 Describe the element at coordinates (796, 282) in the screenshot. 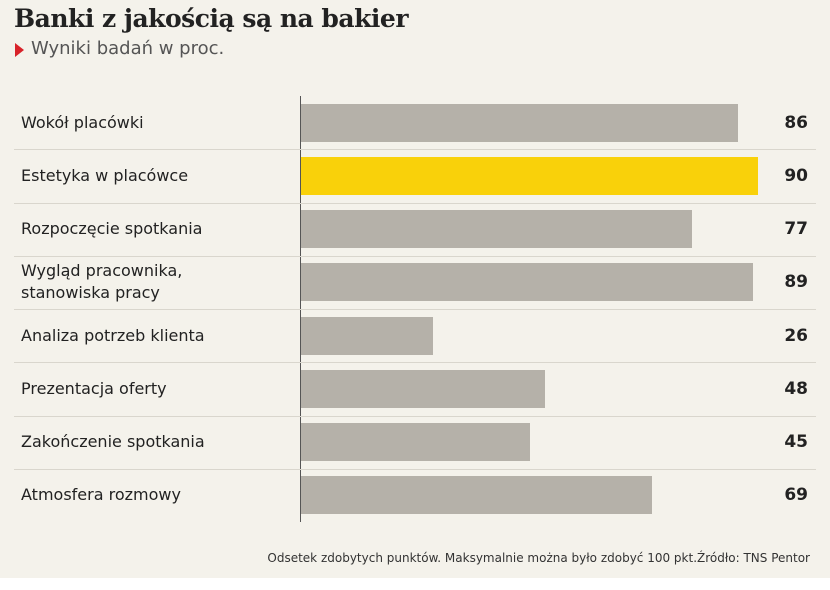

I see `value-label: 89` at that location.